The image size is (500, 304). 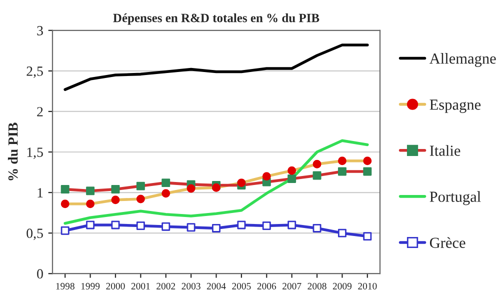 I want to click on x-tick-label: 2008, so click(x=317, y=286).